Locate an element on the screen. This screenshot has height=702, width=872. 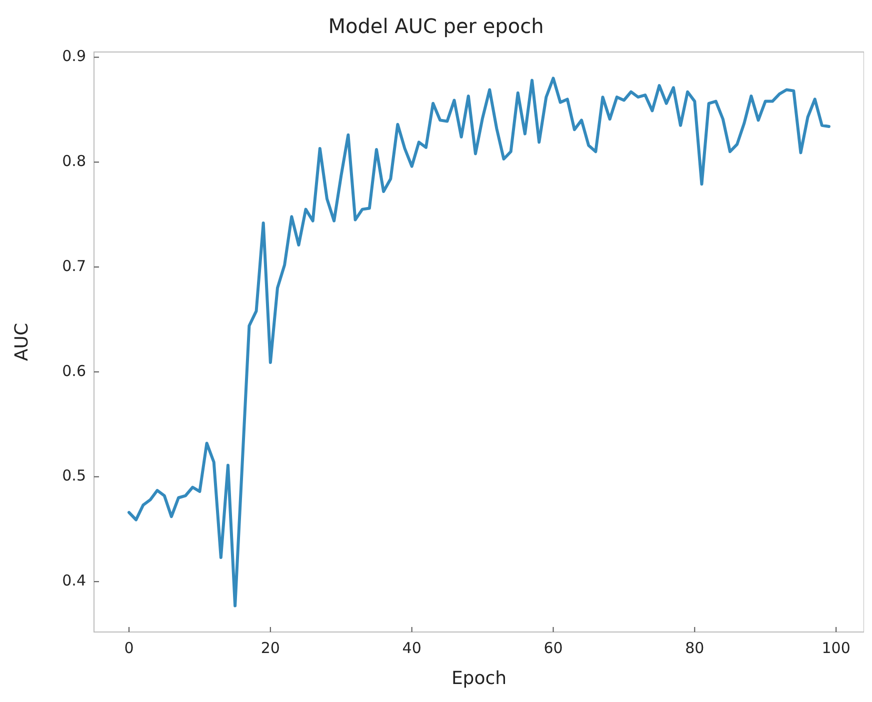
x-tick-label: 80 is located at coordinates (694, 647).